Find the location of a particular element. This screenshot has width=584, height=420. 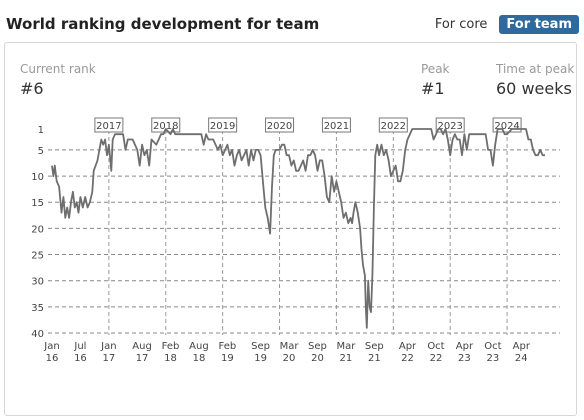

year-marker-label: 2024 is located at coordinates (506, 126).